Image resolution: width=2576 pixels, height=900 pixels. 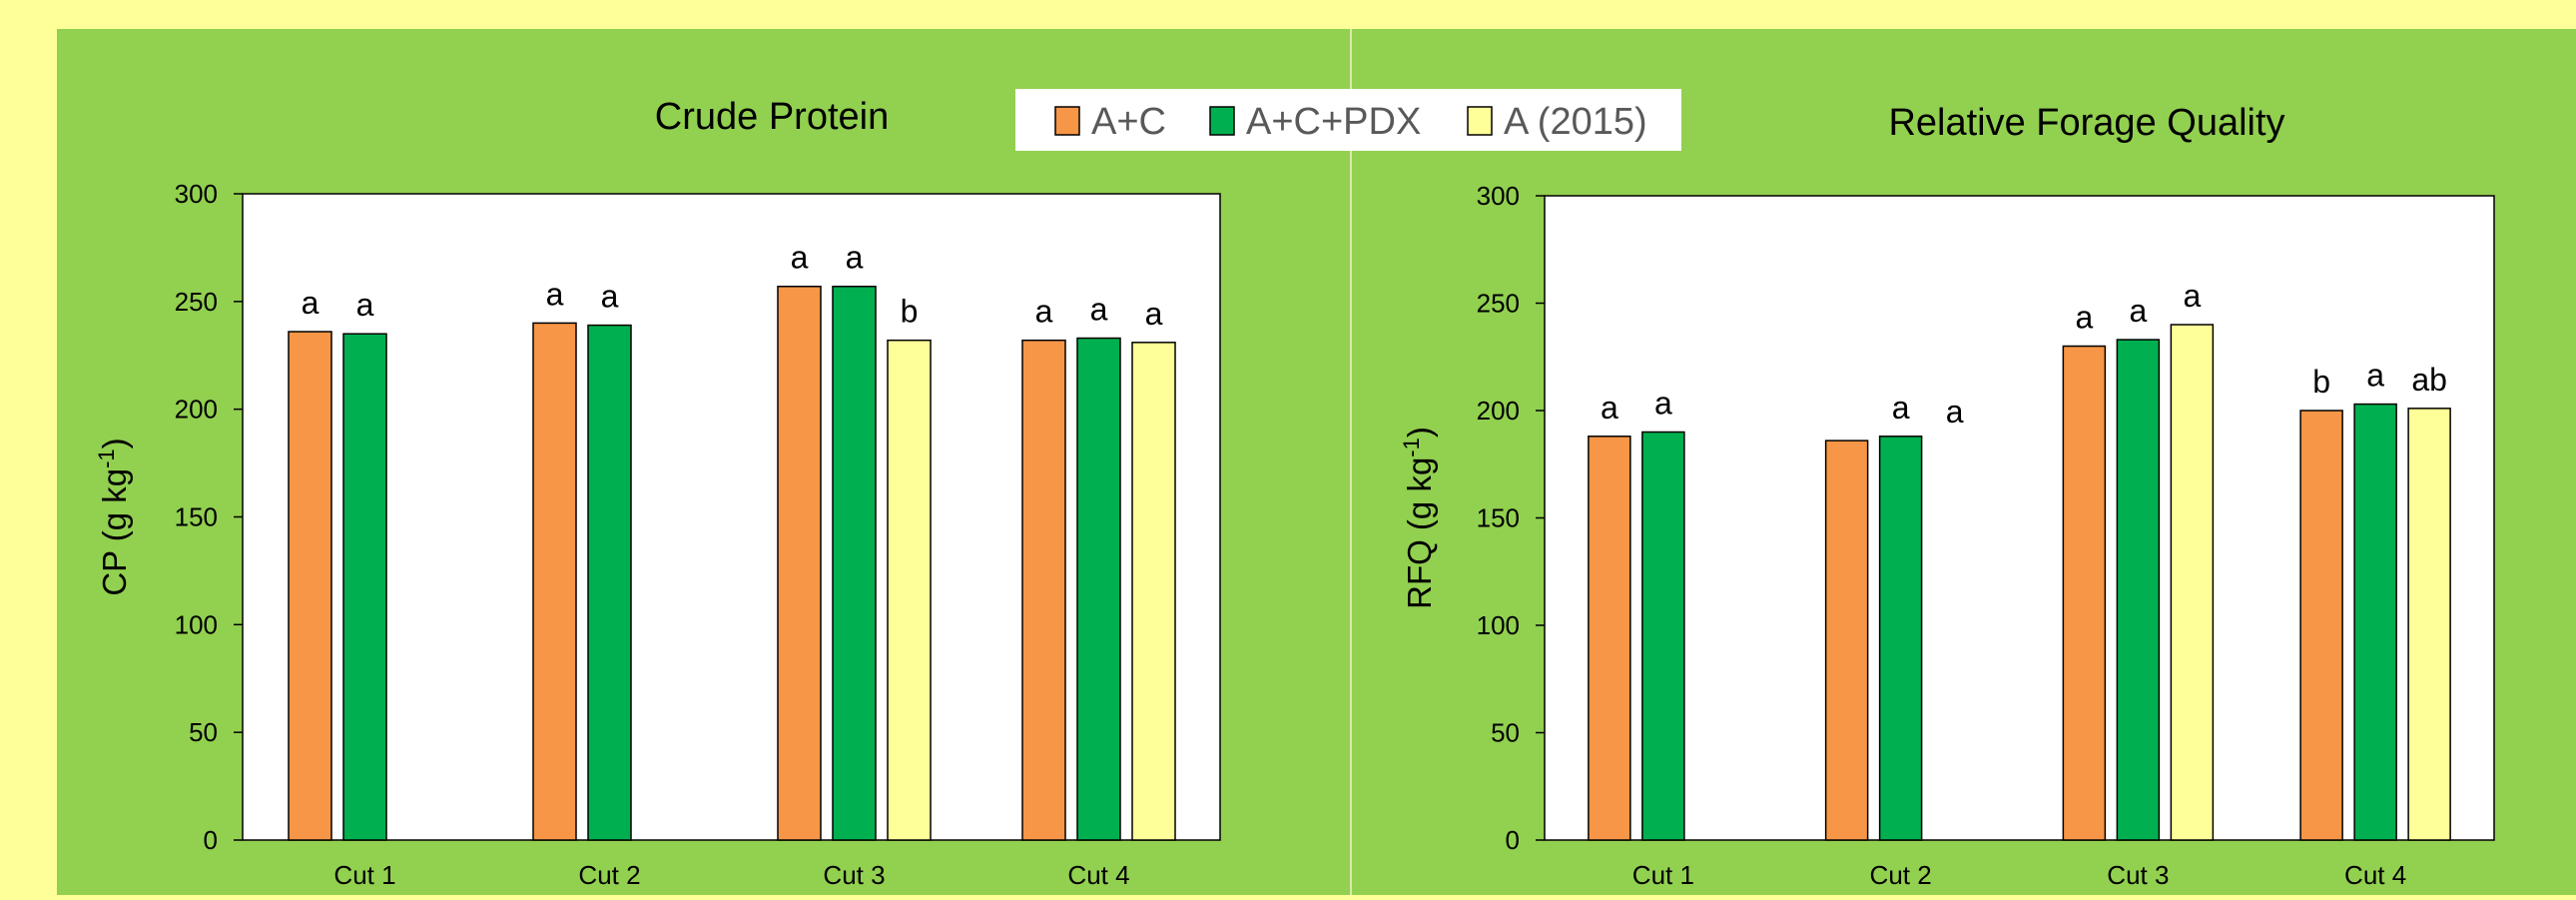 What do you see at coordinates (1128, 122) in the screenshot?
I see `legend-label: A+C` at bounding box center [1128, 122].